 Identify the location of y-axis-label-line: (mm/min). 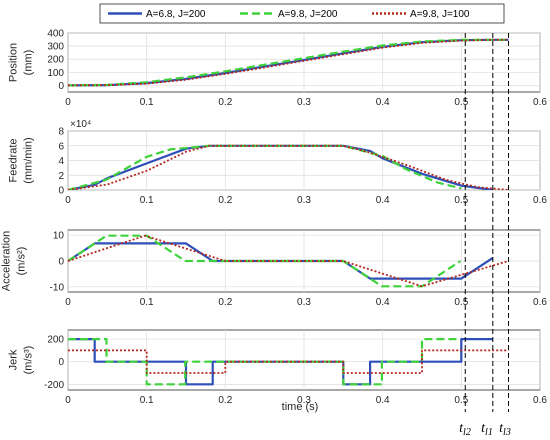
(29, 160).